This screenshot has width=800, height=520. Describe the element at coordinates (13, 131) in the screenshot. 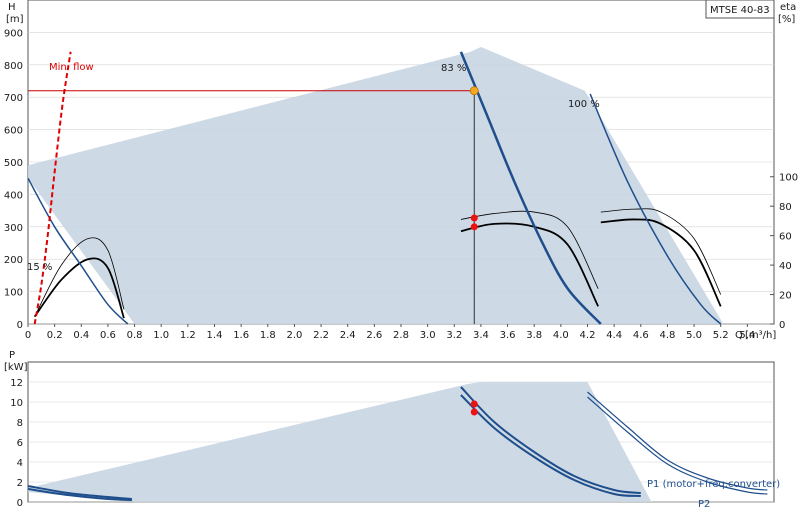

I see `y-tick-label: 600` at that location.